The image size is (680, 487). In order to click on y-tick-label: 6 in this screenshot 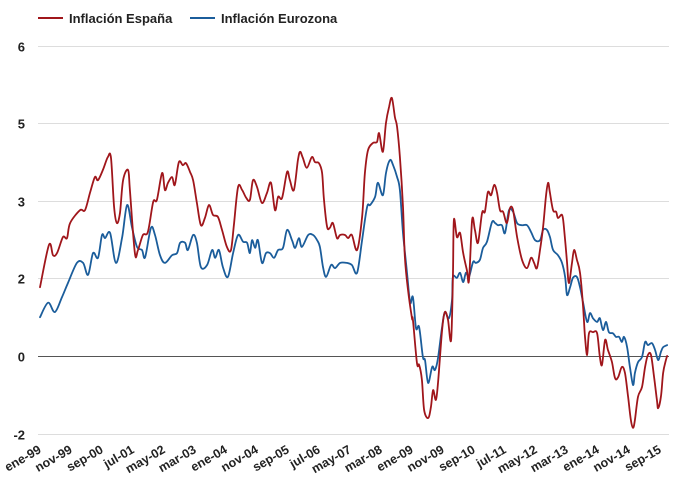, I will do `click(21, 47)`.